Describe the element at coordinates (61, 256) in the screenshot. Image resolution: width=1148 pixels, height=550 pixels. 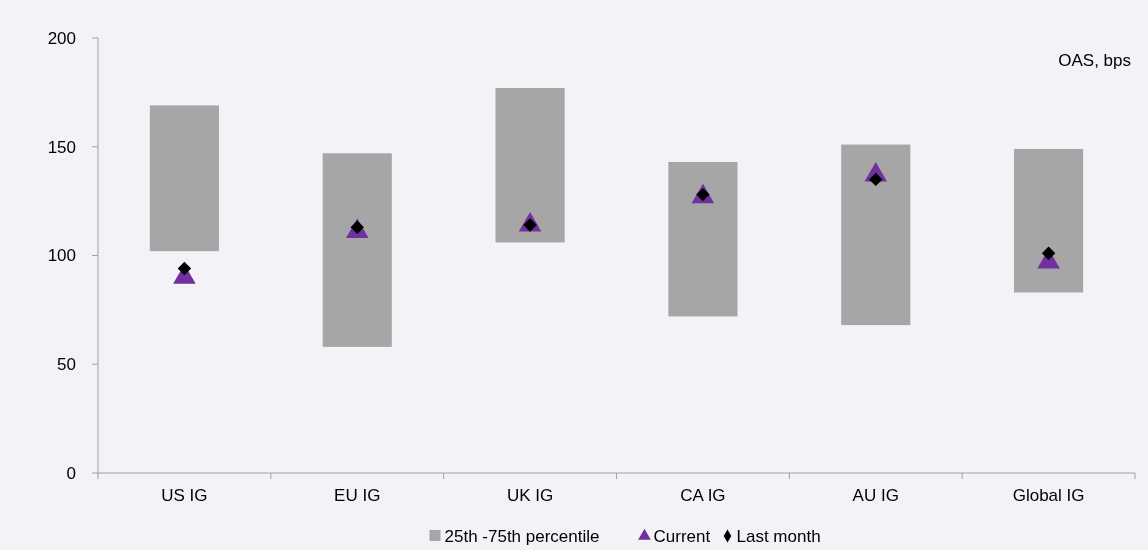
I see `y-tick-label: 100` at that location.